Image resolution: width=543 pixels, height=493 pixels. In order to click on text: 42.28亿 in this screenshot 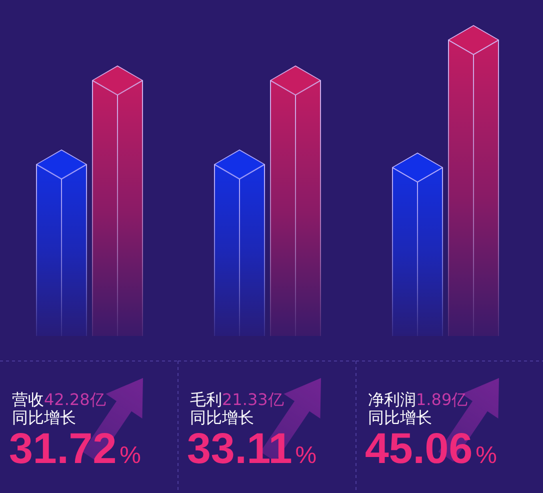, I will do `click(75, 399)`.